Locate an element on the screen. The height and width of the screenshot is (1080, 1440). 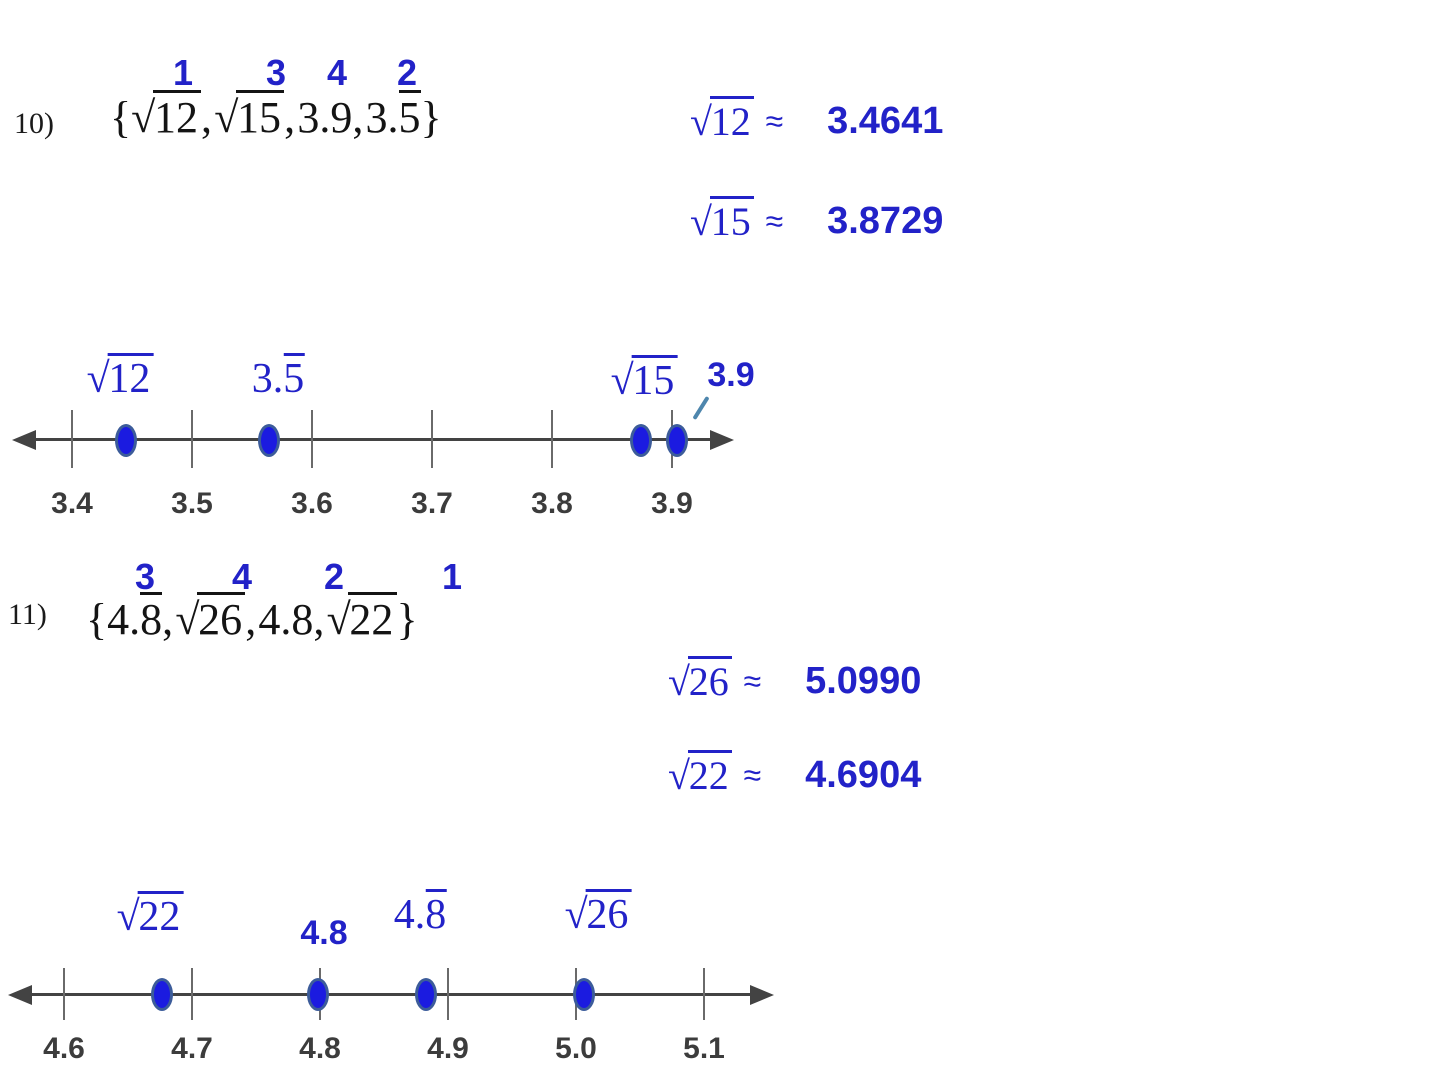
problem-11-number: 11) is located at coordinates (27, 614).